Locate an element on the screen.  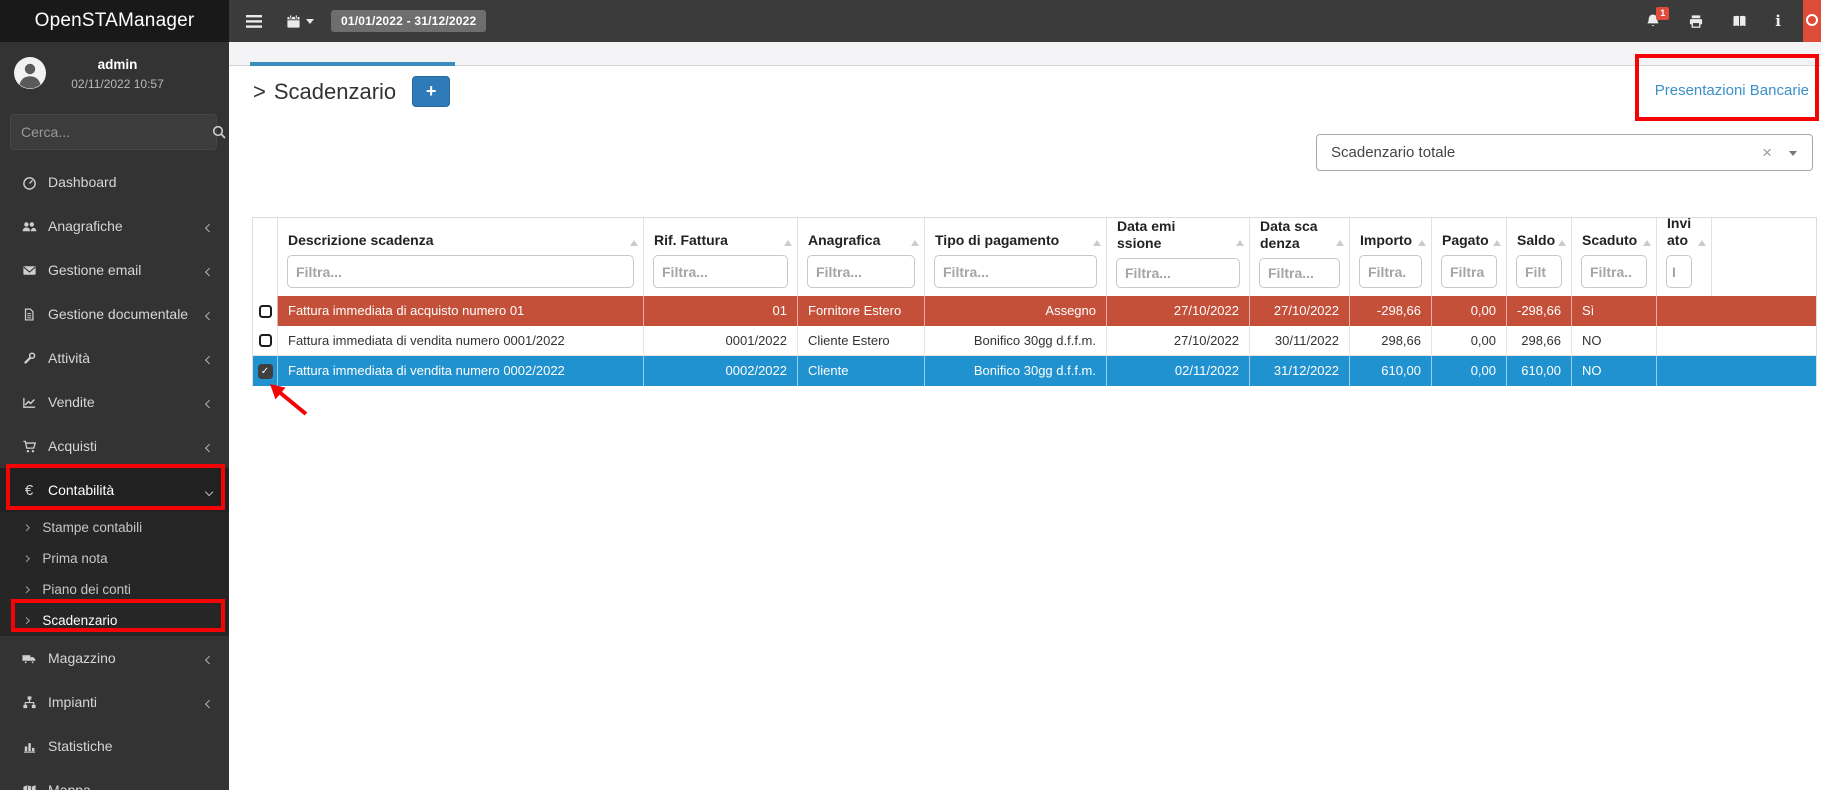
cell-importo: -298,66 is located at coordinates (1390, 311).